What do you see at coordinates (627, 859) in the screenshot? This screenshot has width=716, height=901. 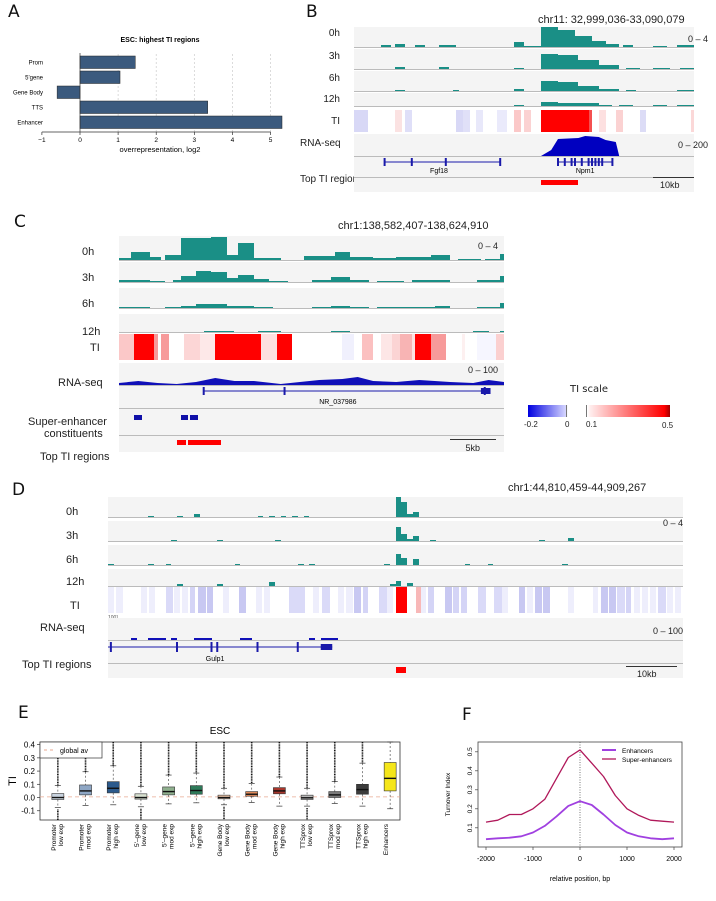 I see `x-tick-label: 1000` at bounding box center [627, 859].